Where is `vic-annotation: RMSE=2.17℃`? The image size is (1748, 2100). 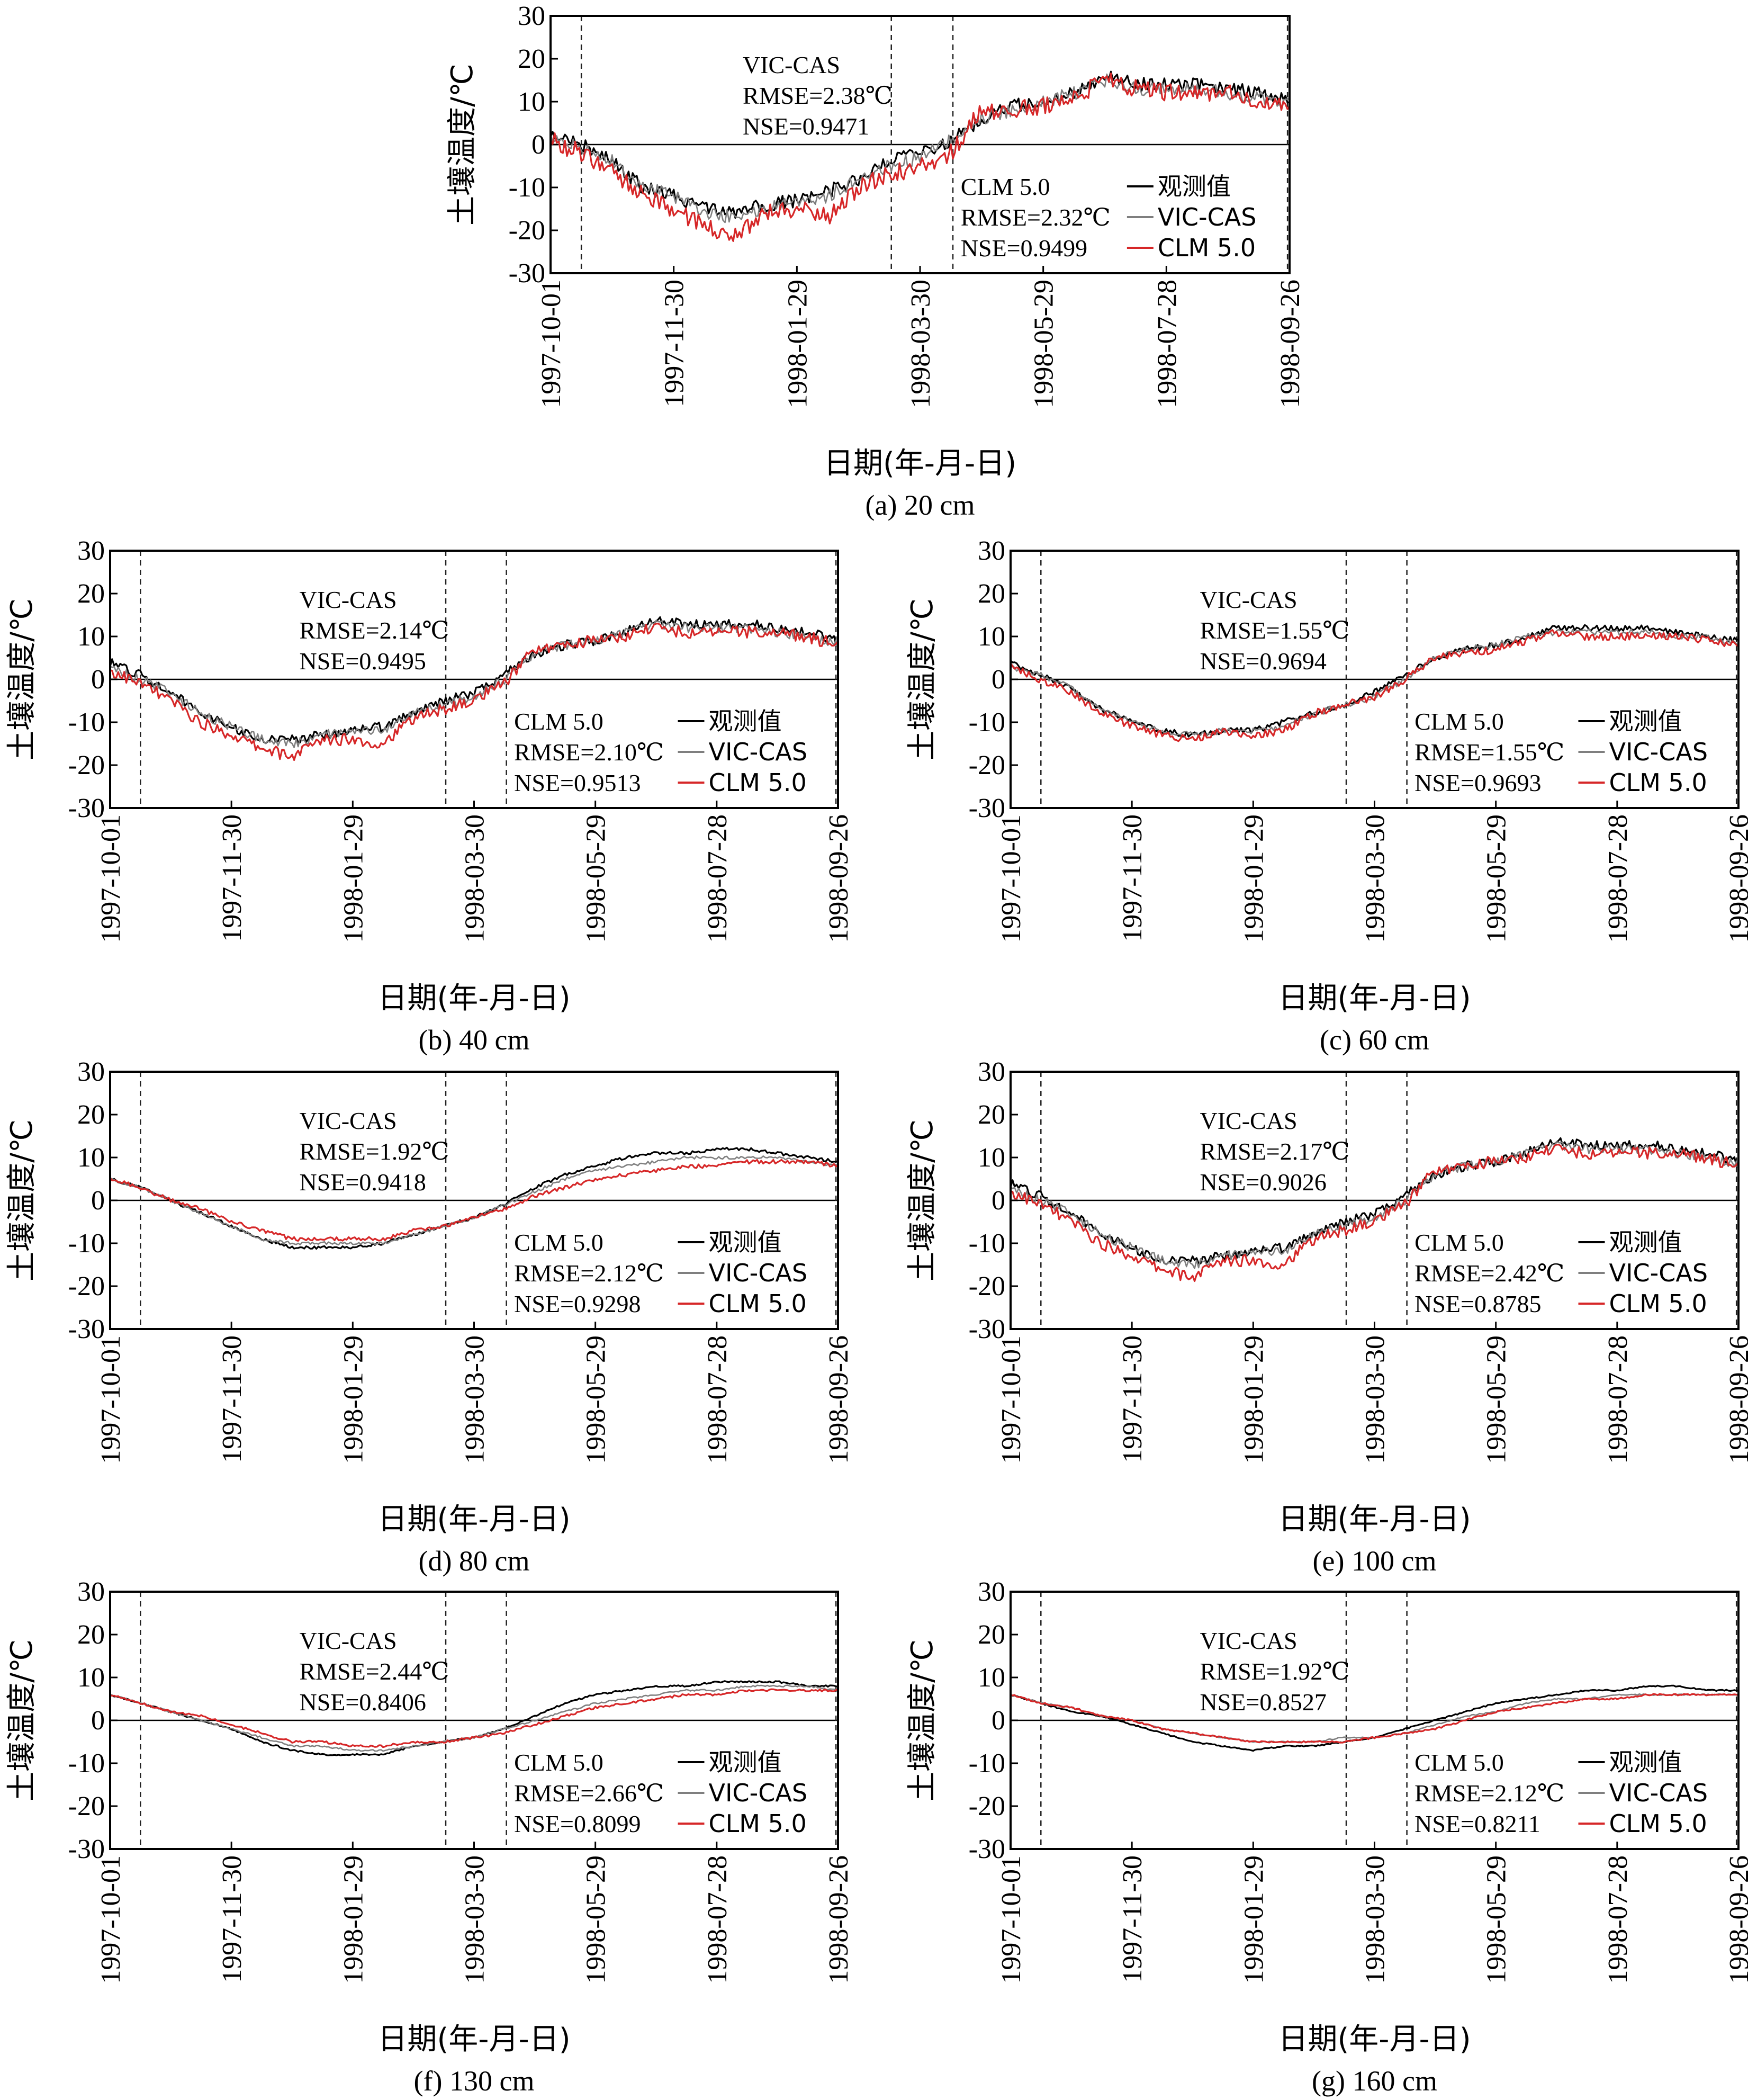 vic-annotation: RMSE=2.17℃ is located at coordinates (1275, 1151).